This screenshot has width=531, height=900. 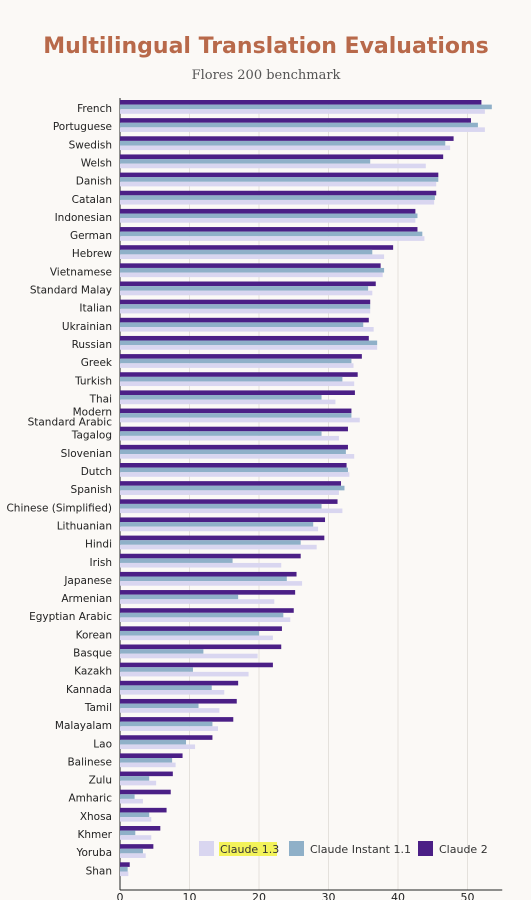 What do you see at coordinates (87, 581) in the screenshot?
I see `category-label: Japanese` at bounding box center [87, 581].